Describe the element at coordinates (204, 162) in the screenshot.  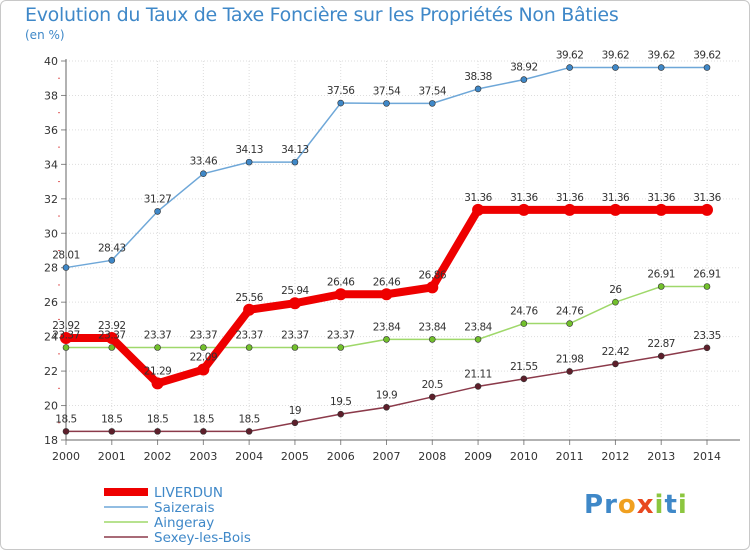
I see `data-label: 33.46` at that location.